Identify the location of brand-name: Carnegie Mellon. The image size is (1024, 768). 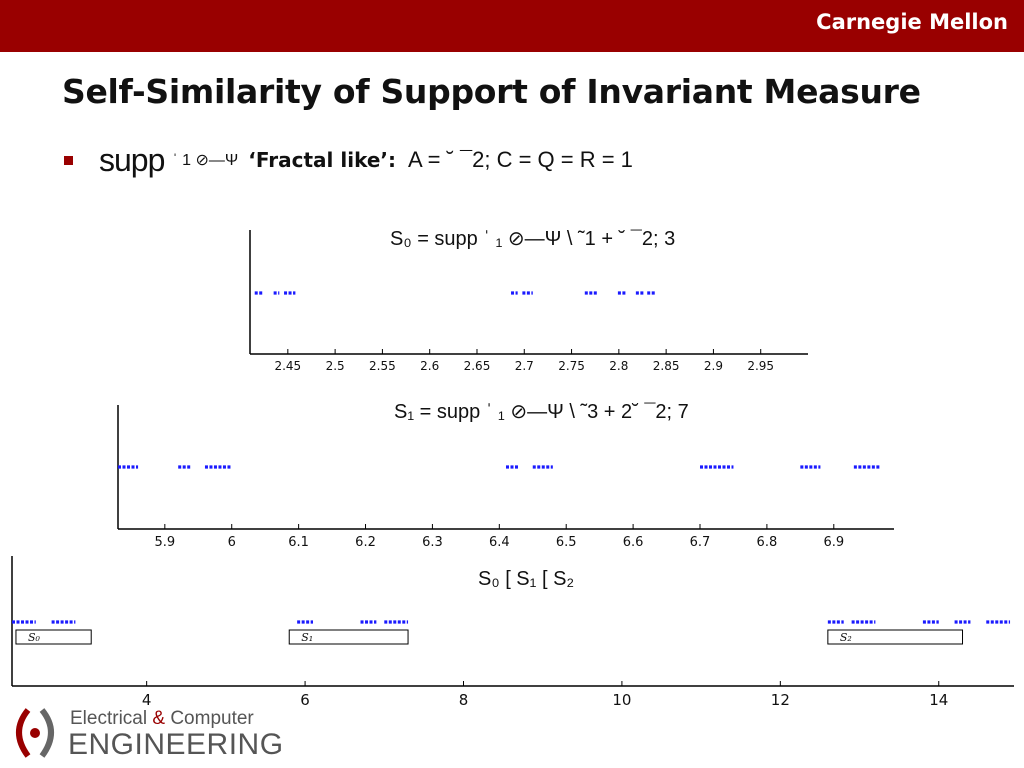
(912, 22).